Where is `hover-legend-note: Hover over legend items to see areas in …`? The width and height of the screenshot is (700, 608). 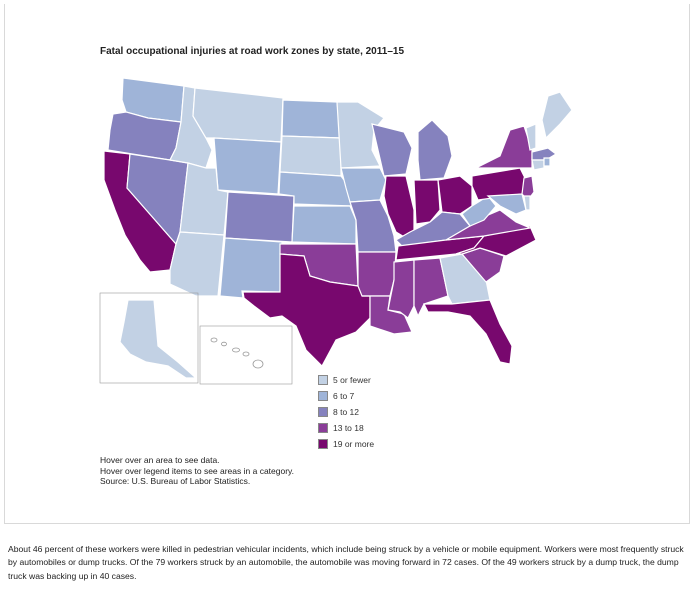
hover-legend-note: Hover over legend items to see areas in … is located at coordinates (197, 470).